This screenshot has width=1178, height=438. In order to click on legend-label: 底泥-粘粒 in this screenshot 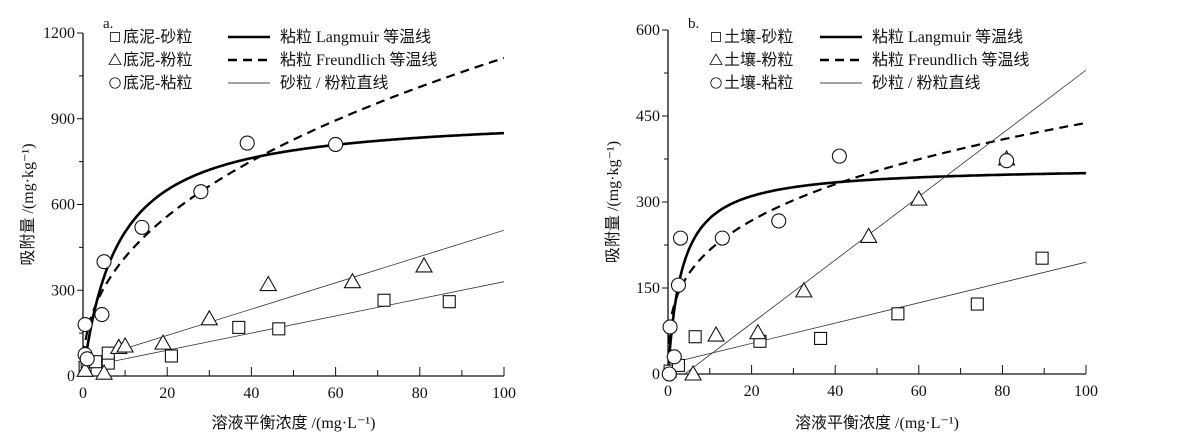, I will do `click(157, 83)`.